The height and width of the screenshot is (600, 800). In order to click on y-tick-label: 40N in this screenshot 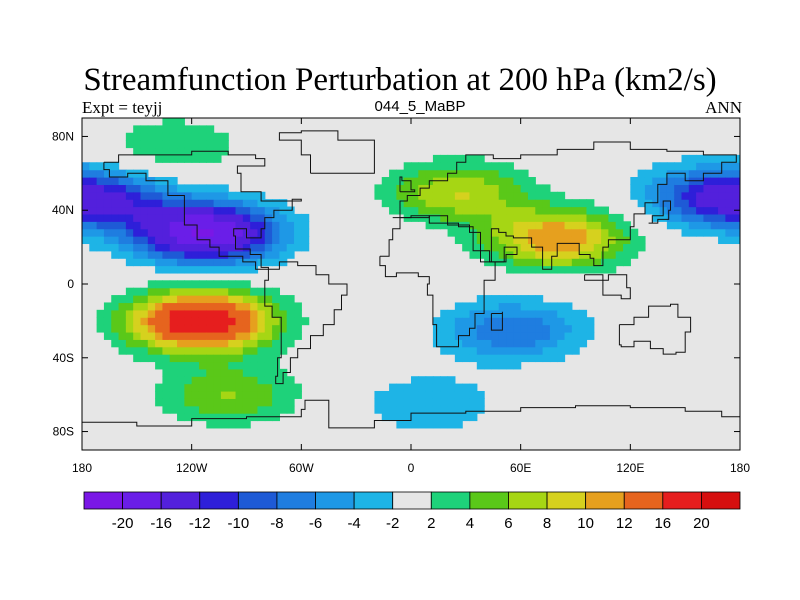, I will do `click(63, 210)`.